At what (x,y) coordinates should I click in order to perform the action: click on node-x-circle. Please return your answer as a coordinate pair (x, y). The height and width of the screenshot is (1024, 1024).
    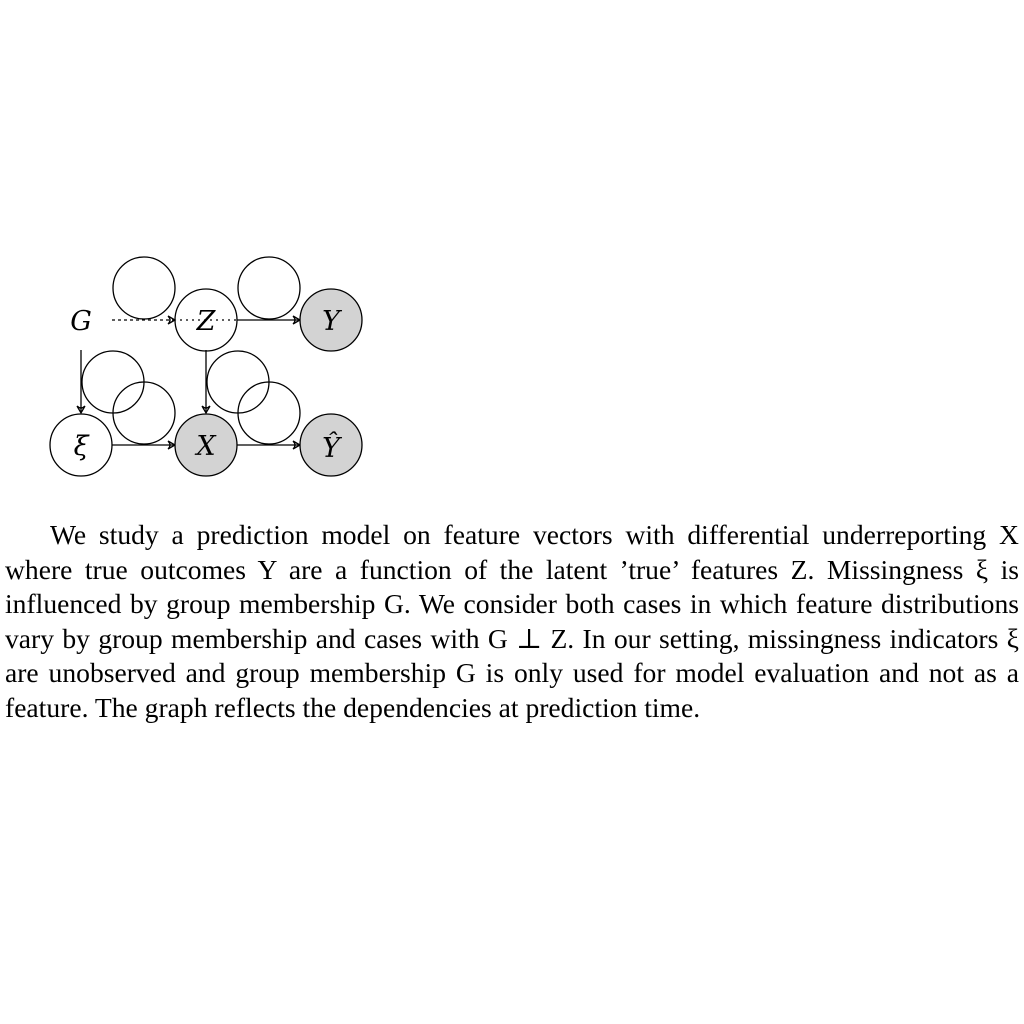
    Looking at the image, I should click on (206, 445).